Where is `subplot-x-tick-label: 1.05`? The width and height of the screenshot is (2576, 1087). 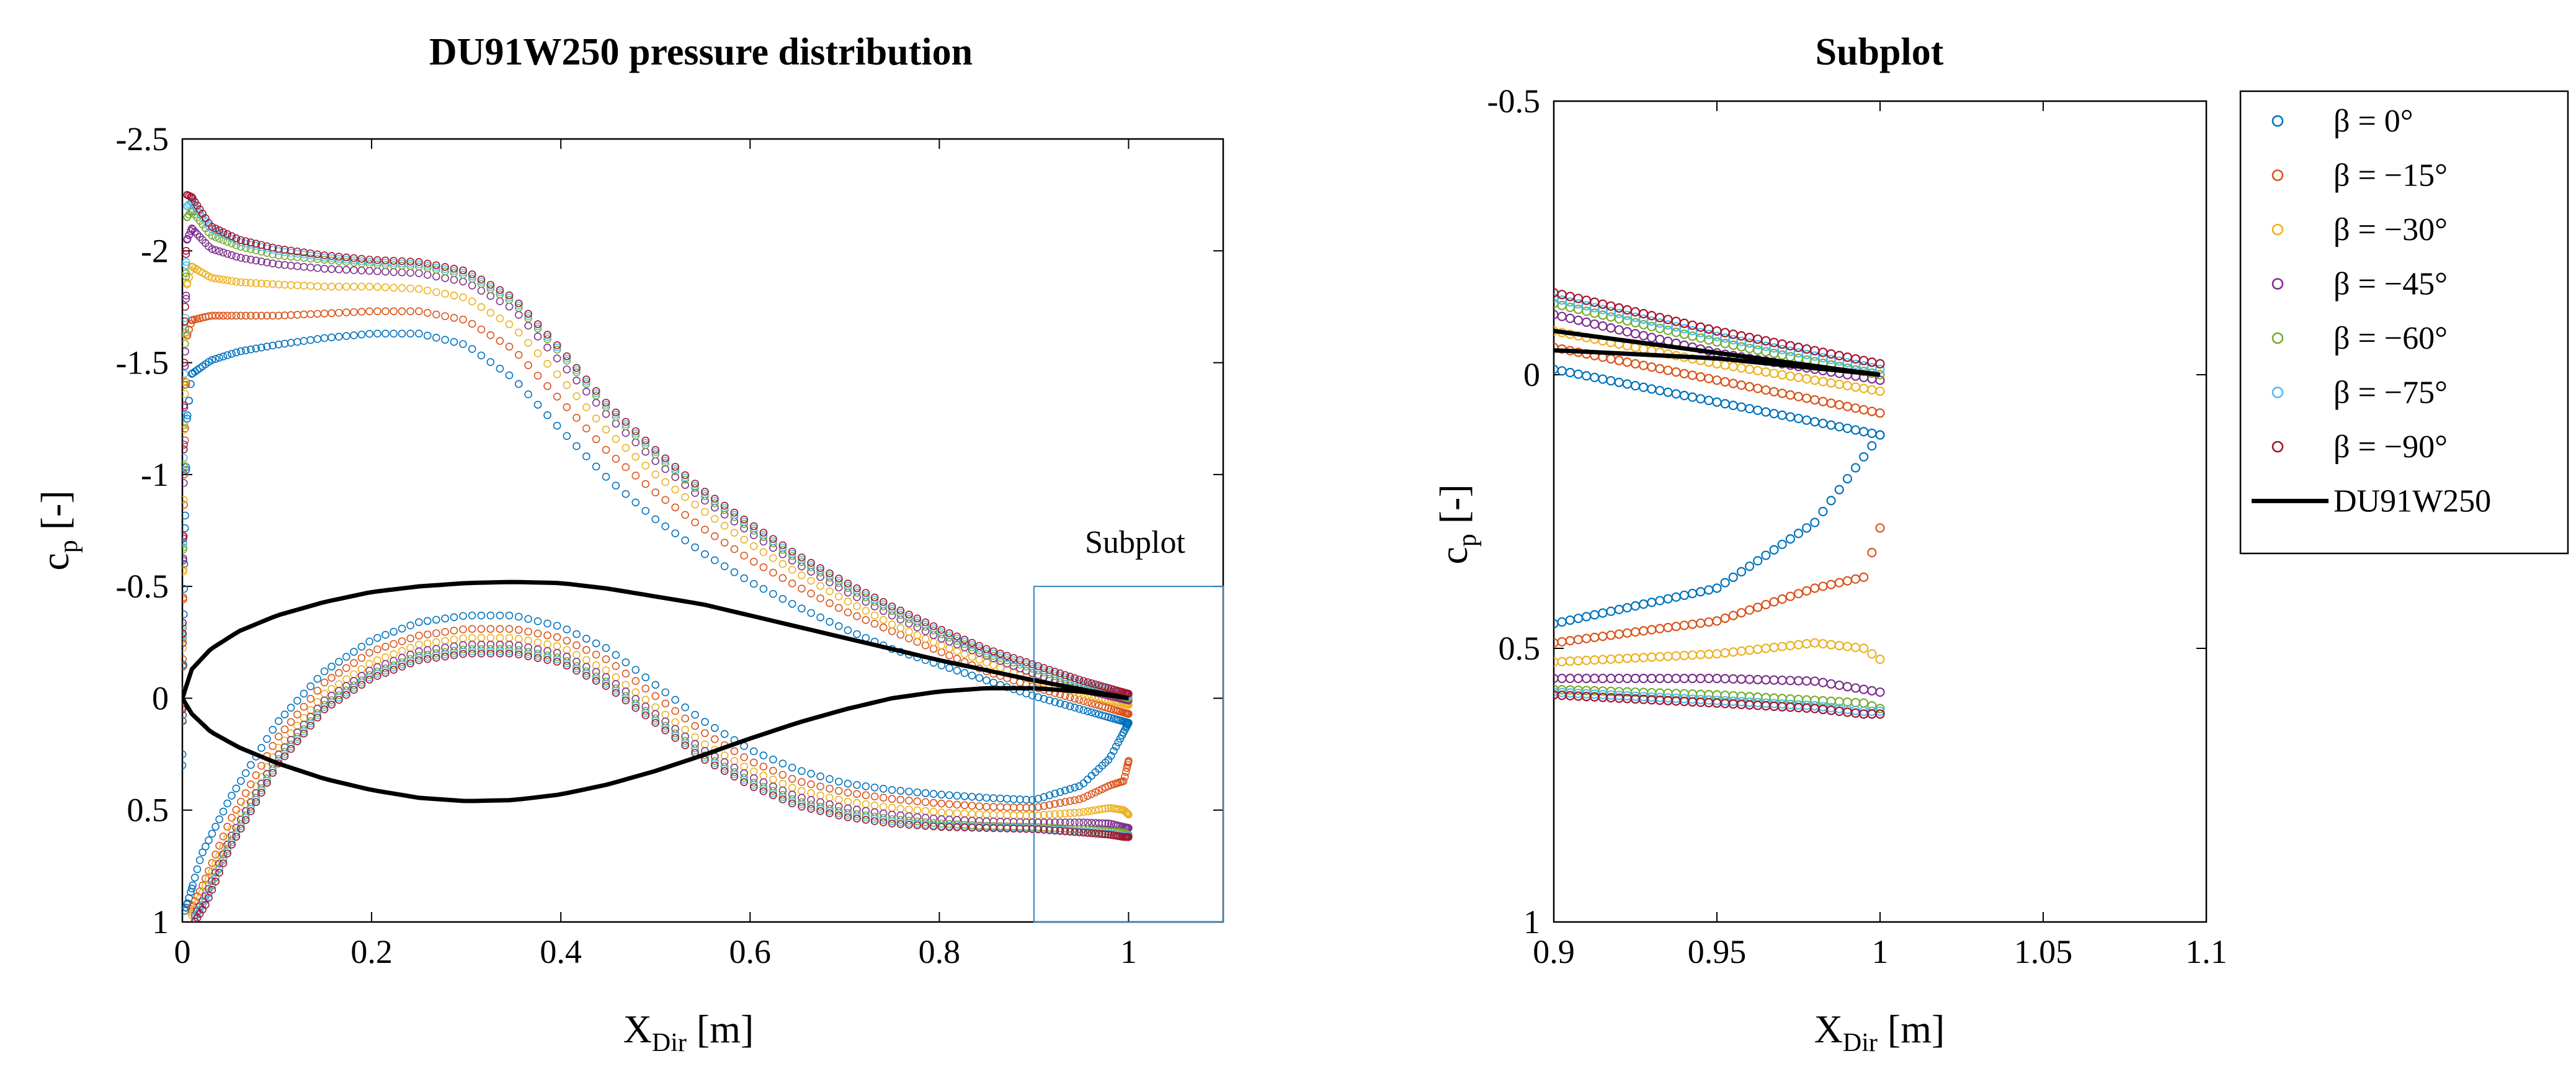 subplot-x-tick-label: 1.05 is located at coordinates (2044, 951).